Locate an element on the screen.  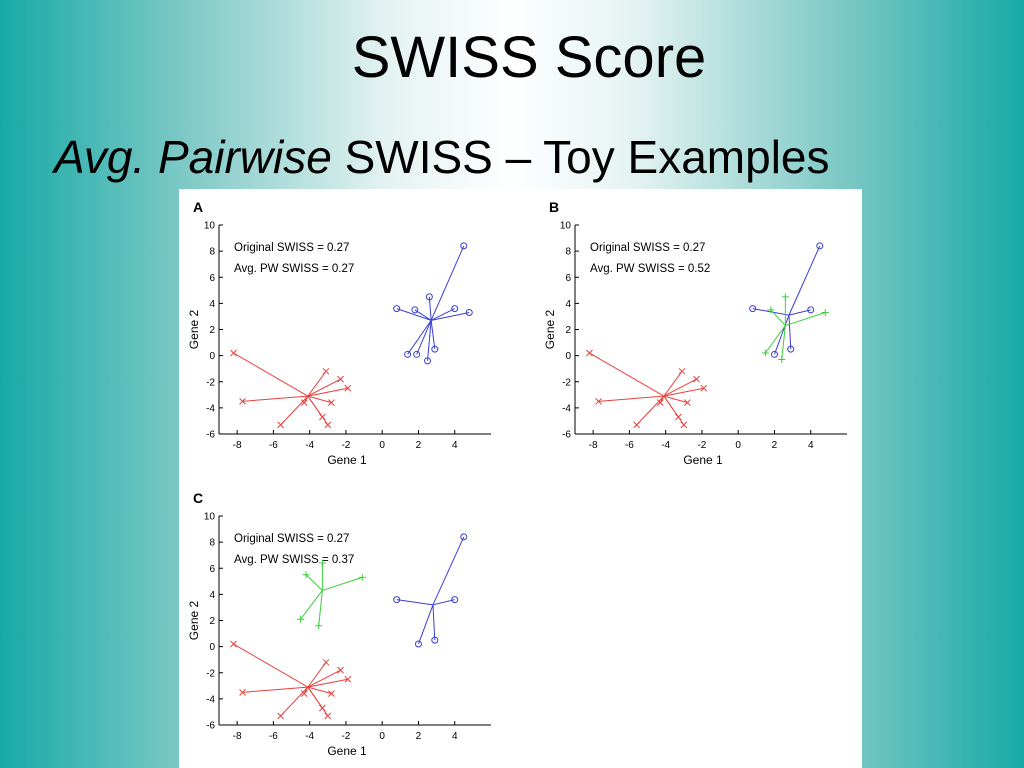
x-tick-label: 4 is located at coordinates (455, 445).